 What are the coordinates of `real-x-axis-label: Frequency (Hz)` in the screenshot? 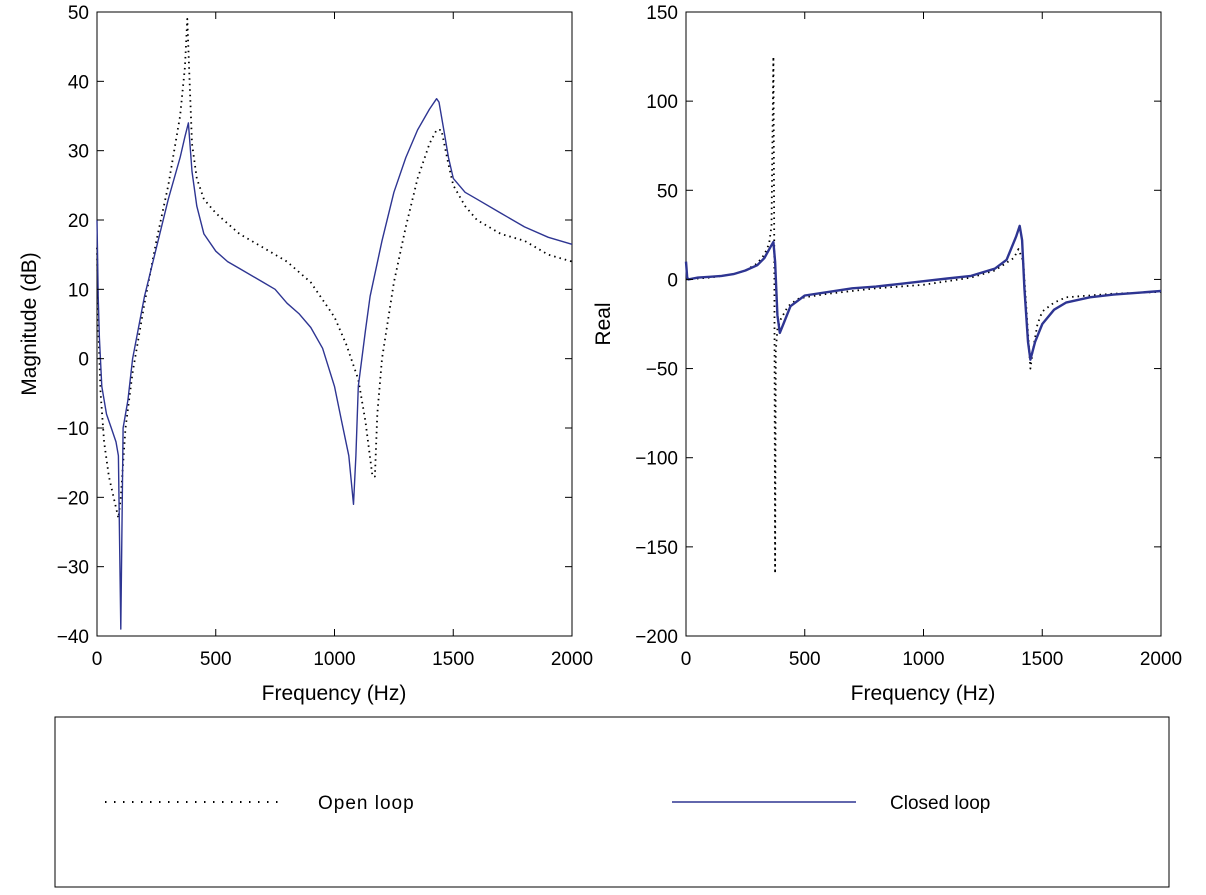 It's located at (923, 693).